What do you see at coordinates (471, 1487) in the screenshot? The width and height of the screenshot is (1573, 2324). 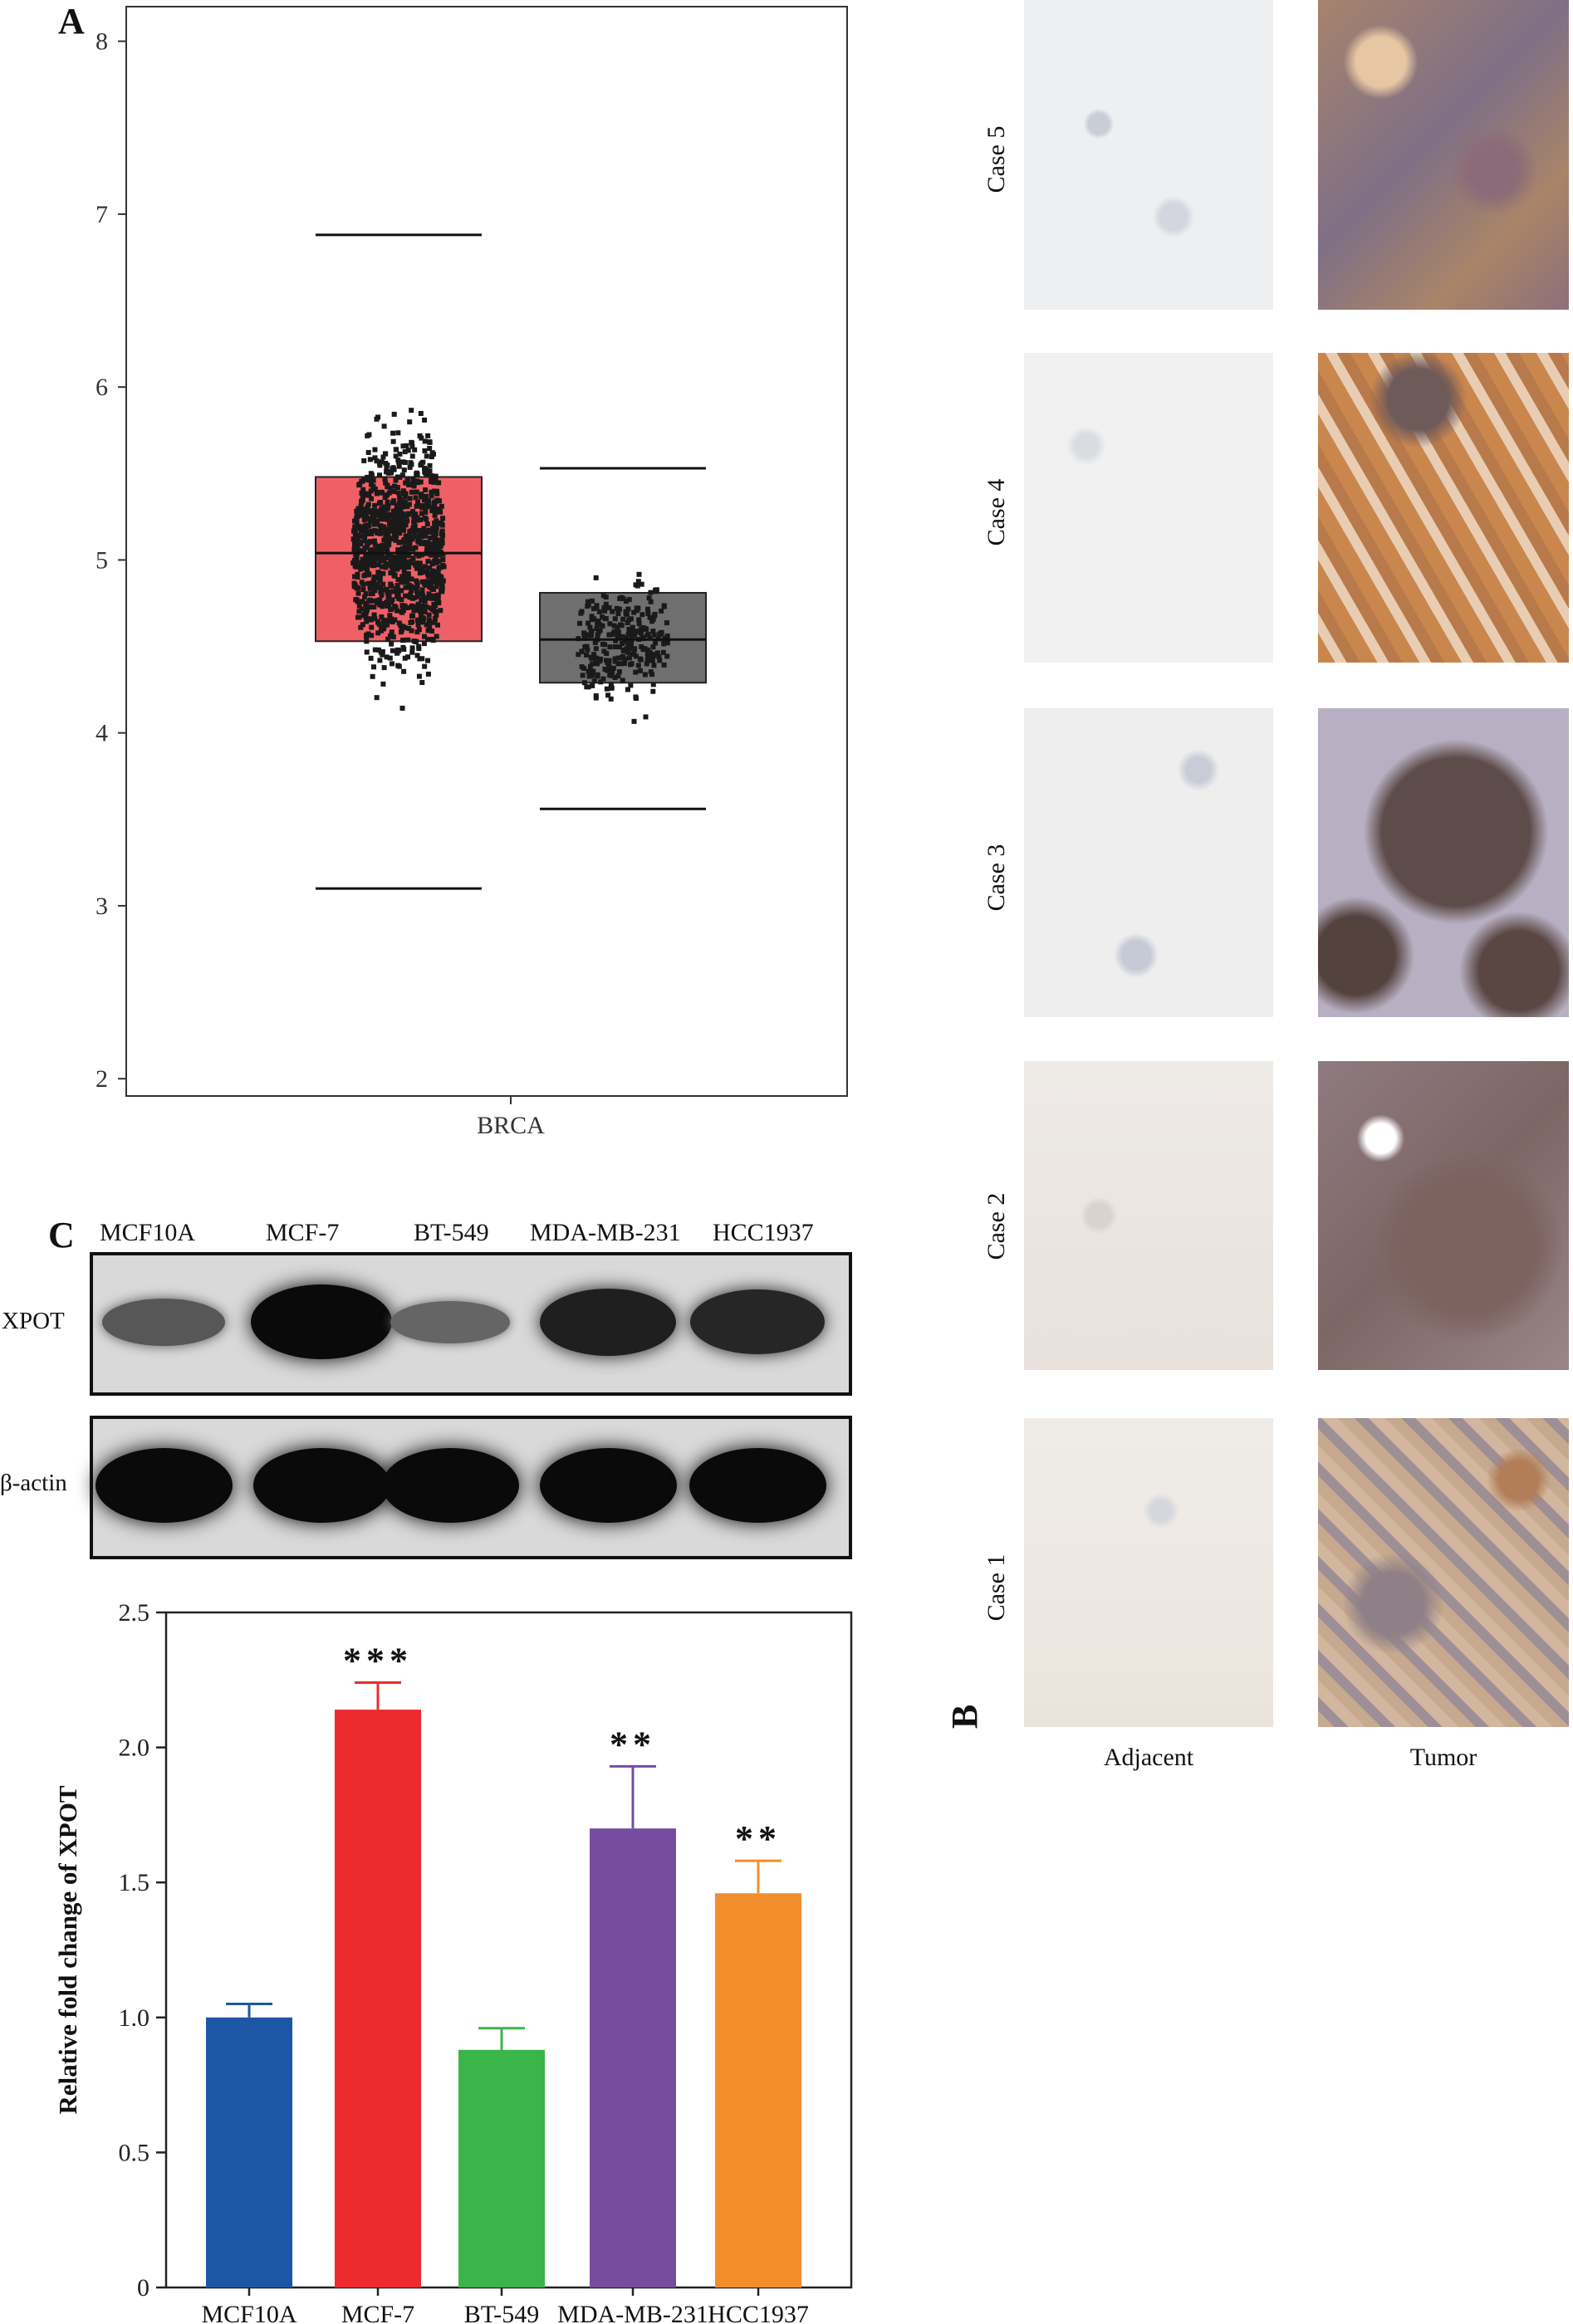 I see `wb-row-beta-actin` at bounding box center [471, 1487].